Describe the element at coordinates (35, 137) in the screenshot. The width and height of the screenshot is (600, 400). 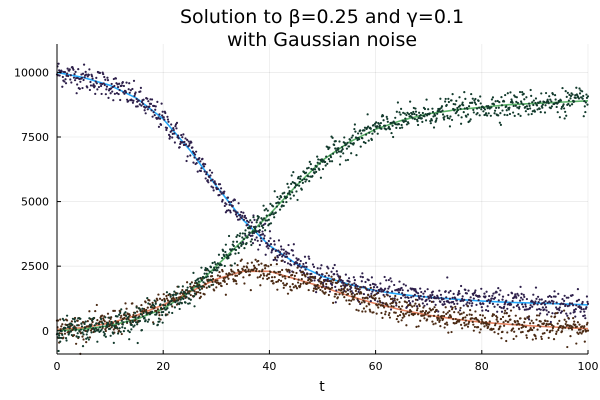
I see `y-tick-label: 7500` at that location.